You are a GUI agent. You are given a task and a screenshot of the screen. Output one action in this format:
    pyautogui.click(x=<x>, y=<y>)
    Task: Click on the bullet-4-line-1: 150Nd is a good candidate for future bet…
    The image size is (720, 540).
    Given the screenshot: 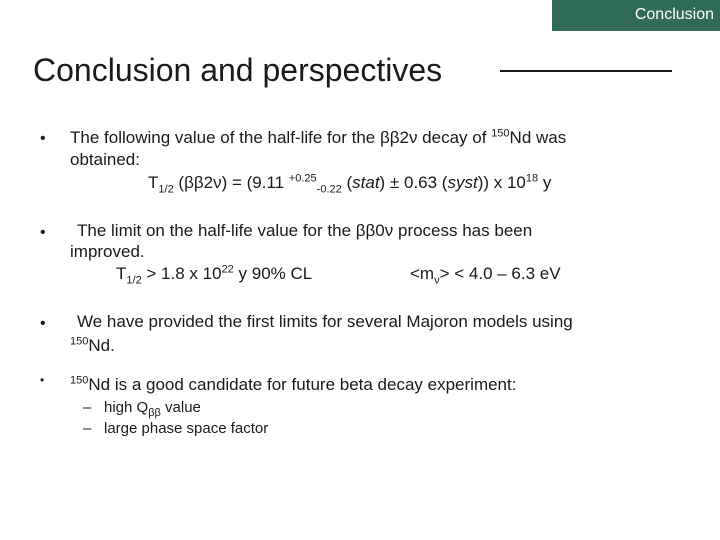 What is the action you would take?
    pyautogui.click(x=293, y=384)
    